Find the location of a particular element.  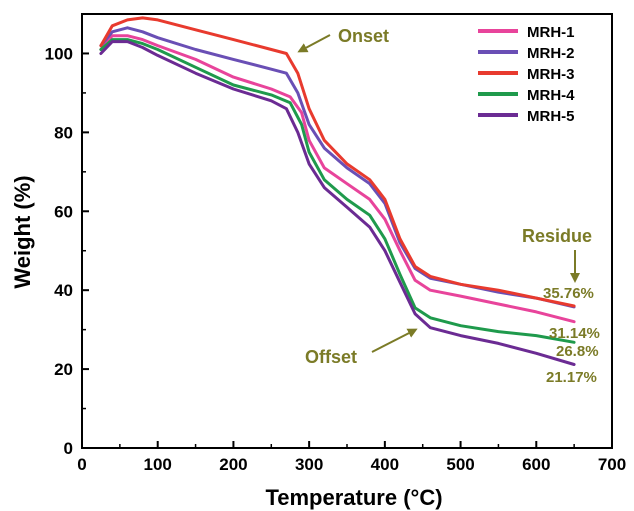

offset-arrow is located at coordinates (394, 340).